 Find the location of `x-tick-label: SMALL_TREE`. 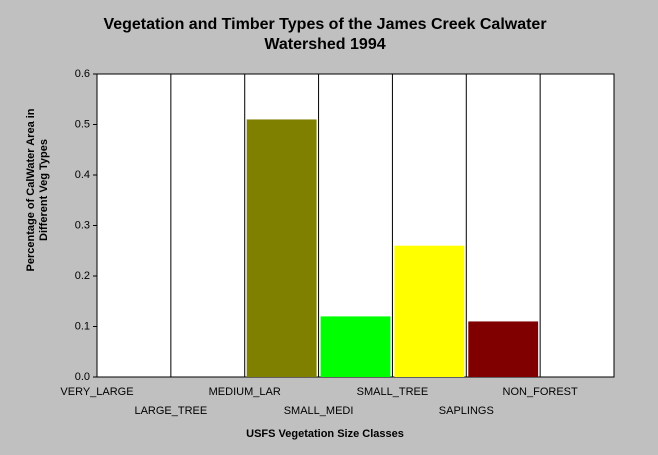

x-tick-label: SMALL_TREE is located at coordinates (393, 392).